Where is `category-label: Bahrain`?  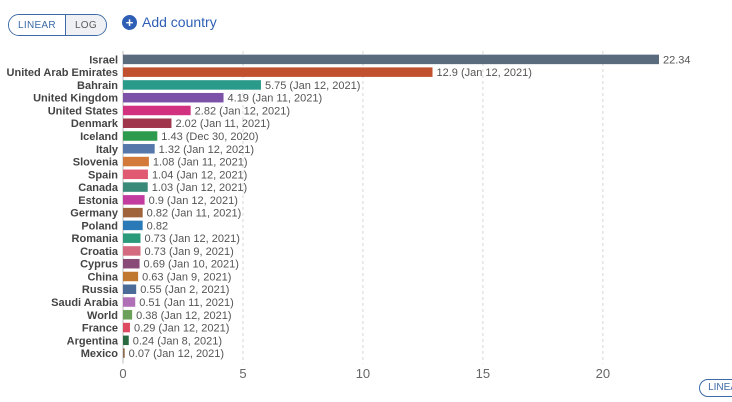
category-label: Bahrain is located at coordinates (97, 86).